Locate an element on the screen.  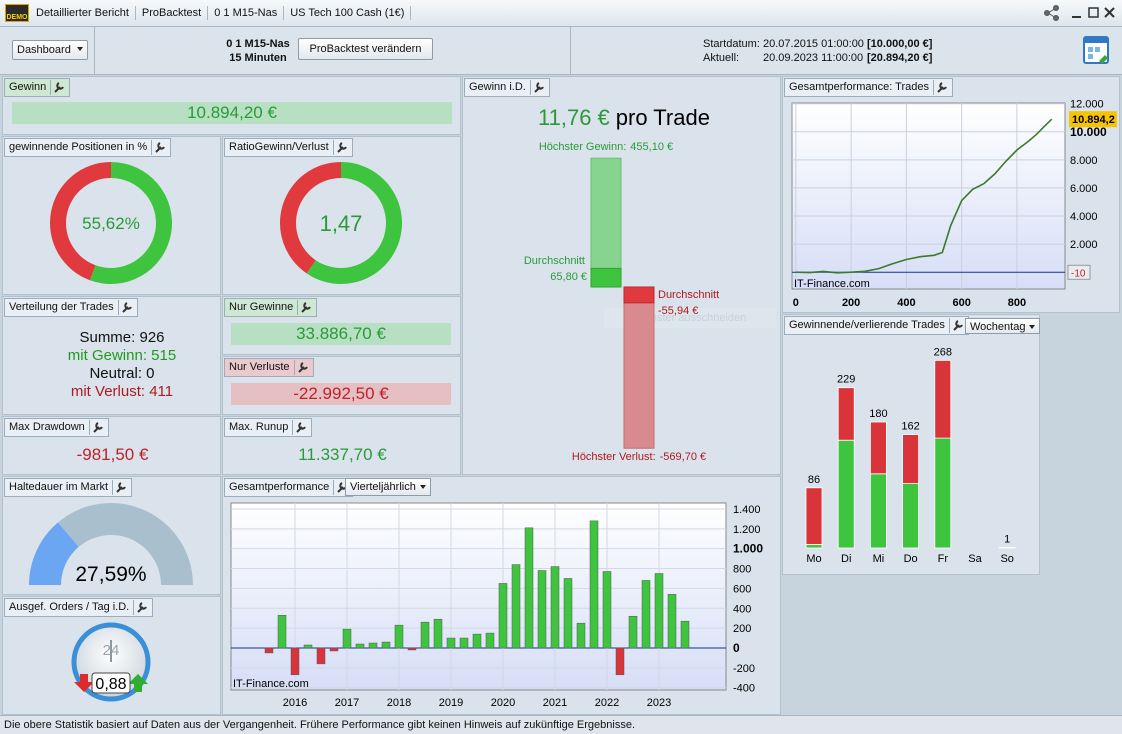
row-label: mit Verlust: is located at coordinates (108, 391).